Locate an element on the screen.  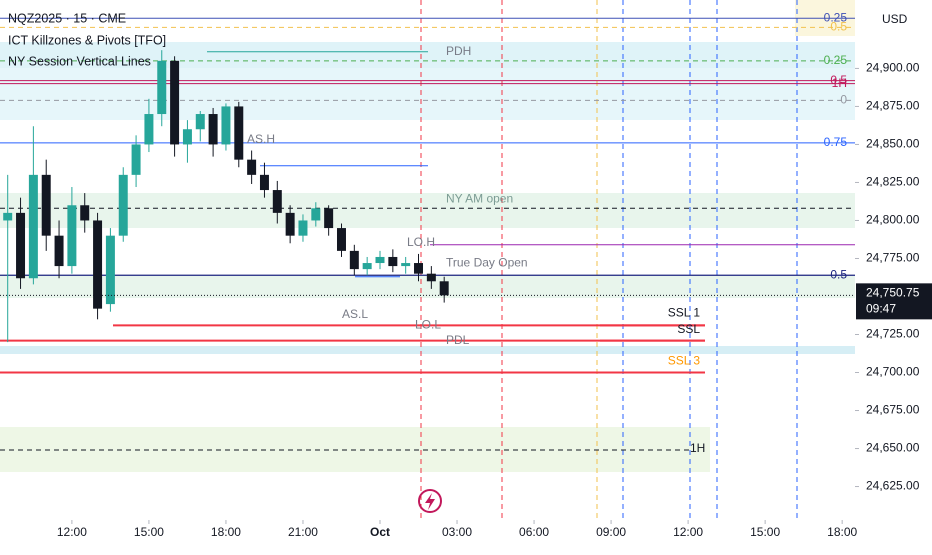
symbol: NQZ2025 · 15 · CME is located at coordinates (67, 18).